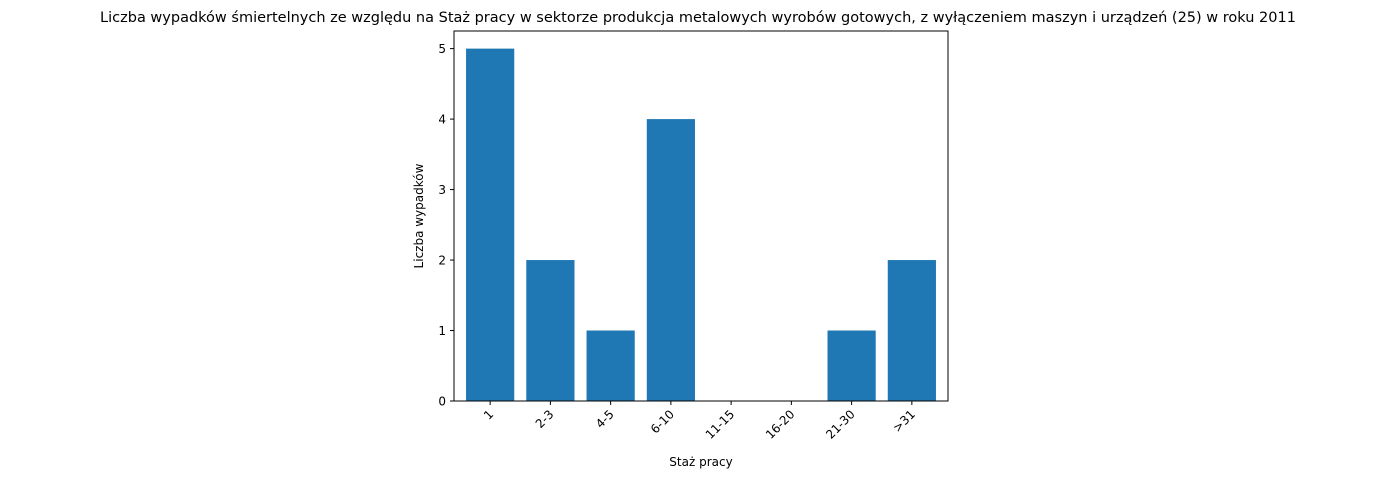 Image resolution: width=1397 pixels, height=478 pixels. I want to click on y-tick-label: 0, so click(442, 402).